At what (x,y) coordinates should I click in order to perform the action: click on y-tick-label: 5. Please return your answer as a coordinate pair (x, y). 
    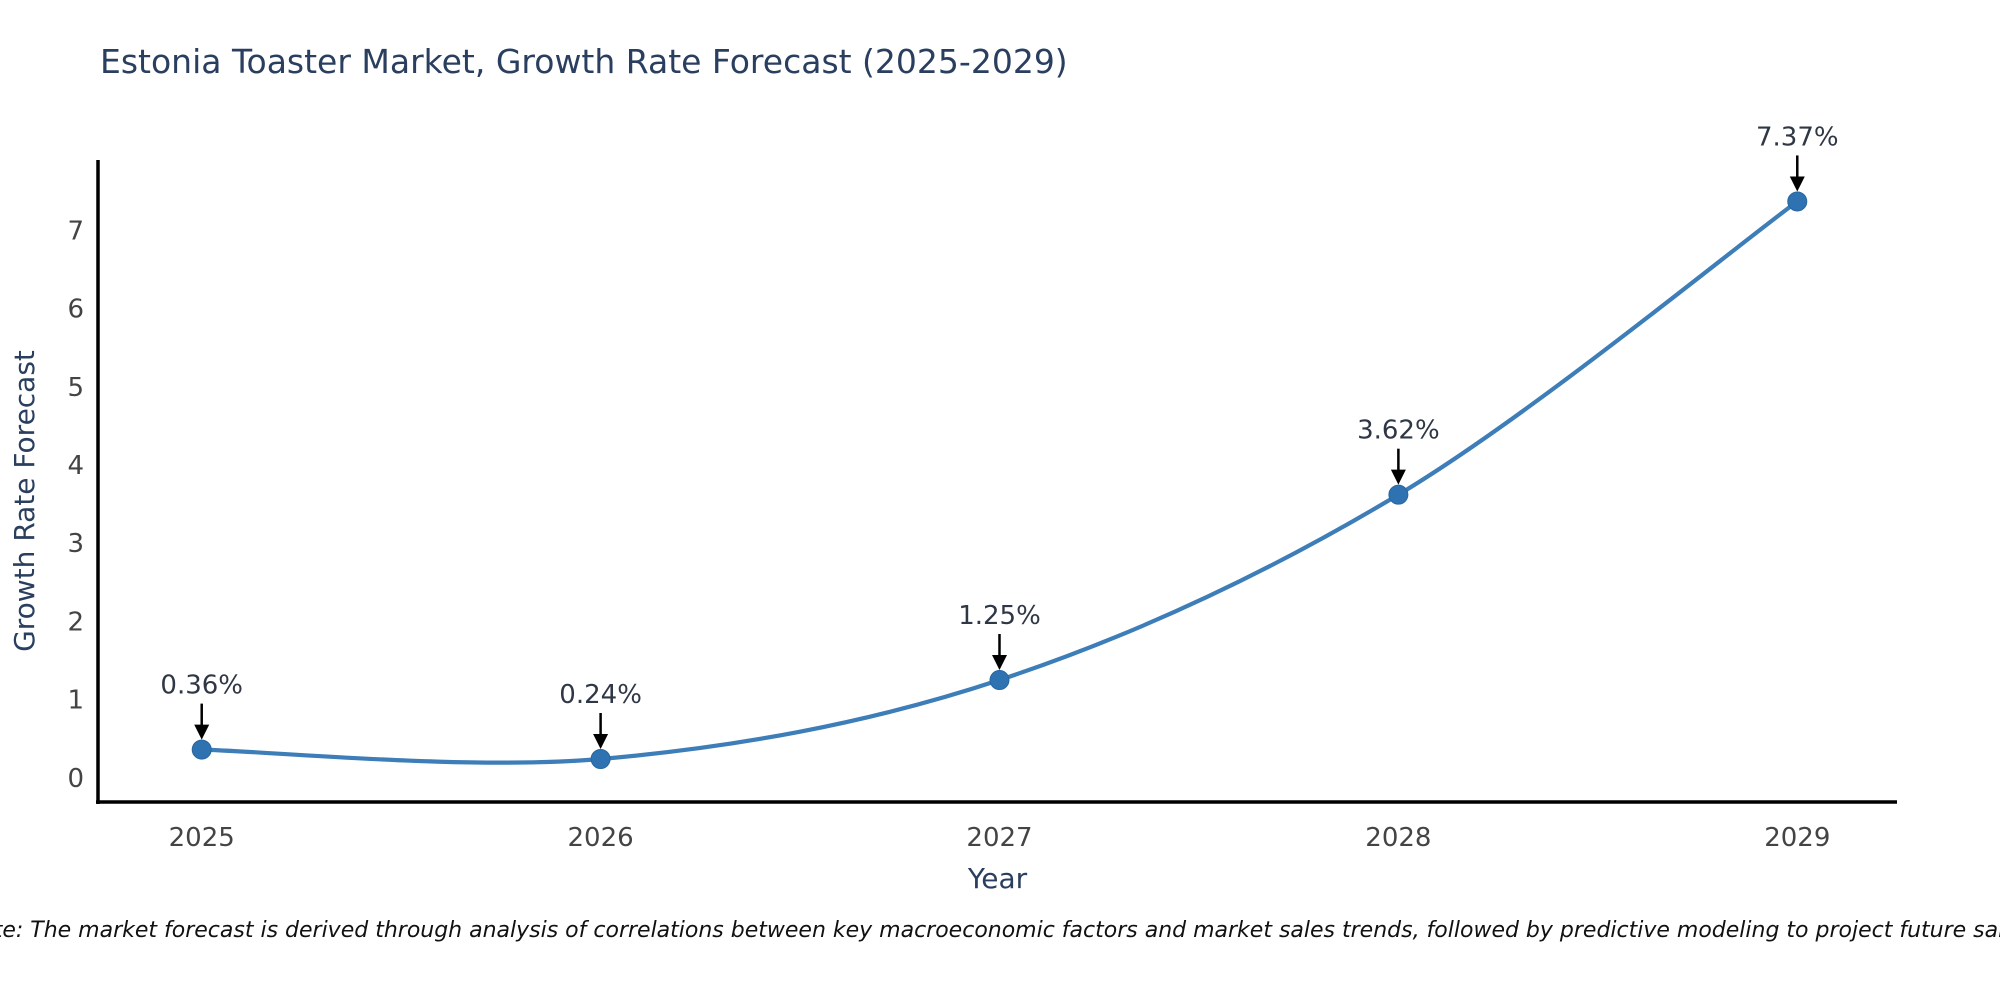
    Looking at the image, I should click on (75, 388).